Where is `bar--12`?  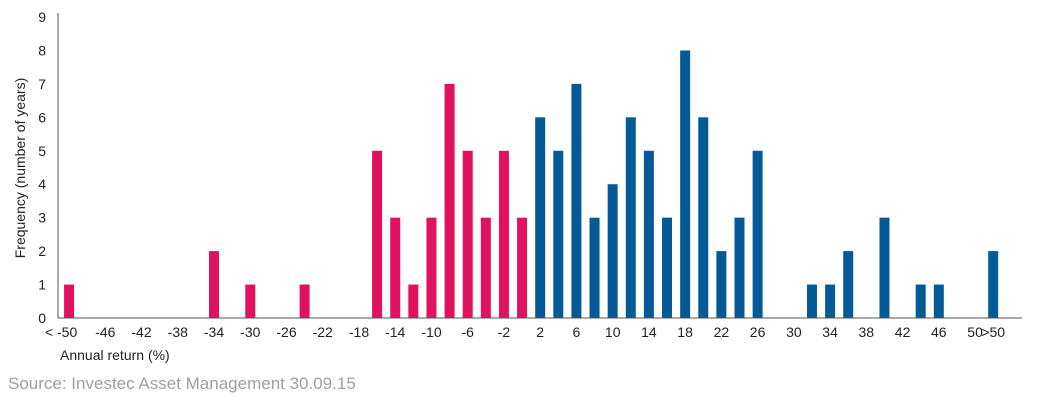
bar--12 is located at coordinates (413, 301).